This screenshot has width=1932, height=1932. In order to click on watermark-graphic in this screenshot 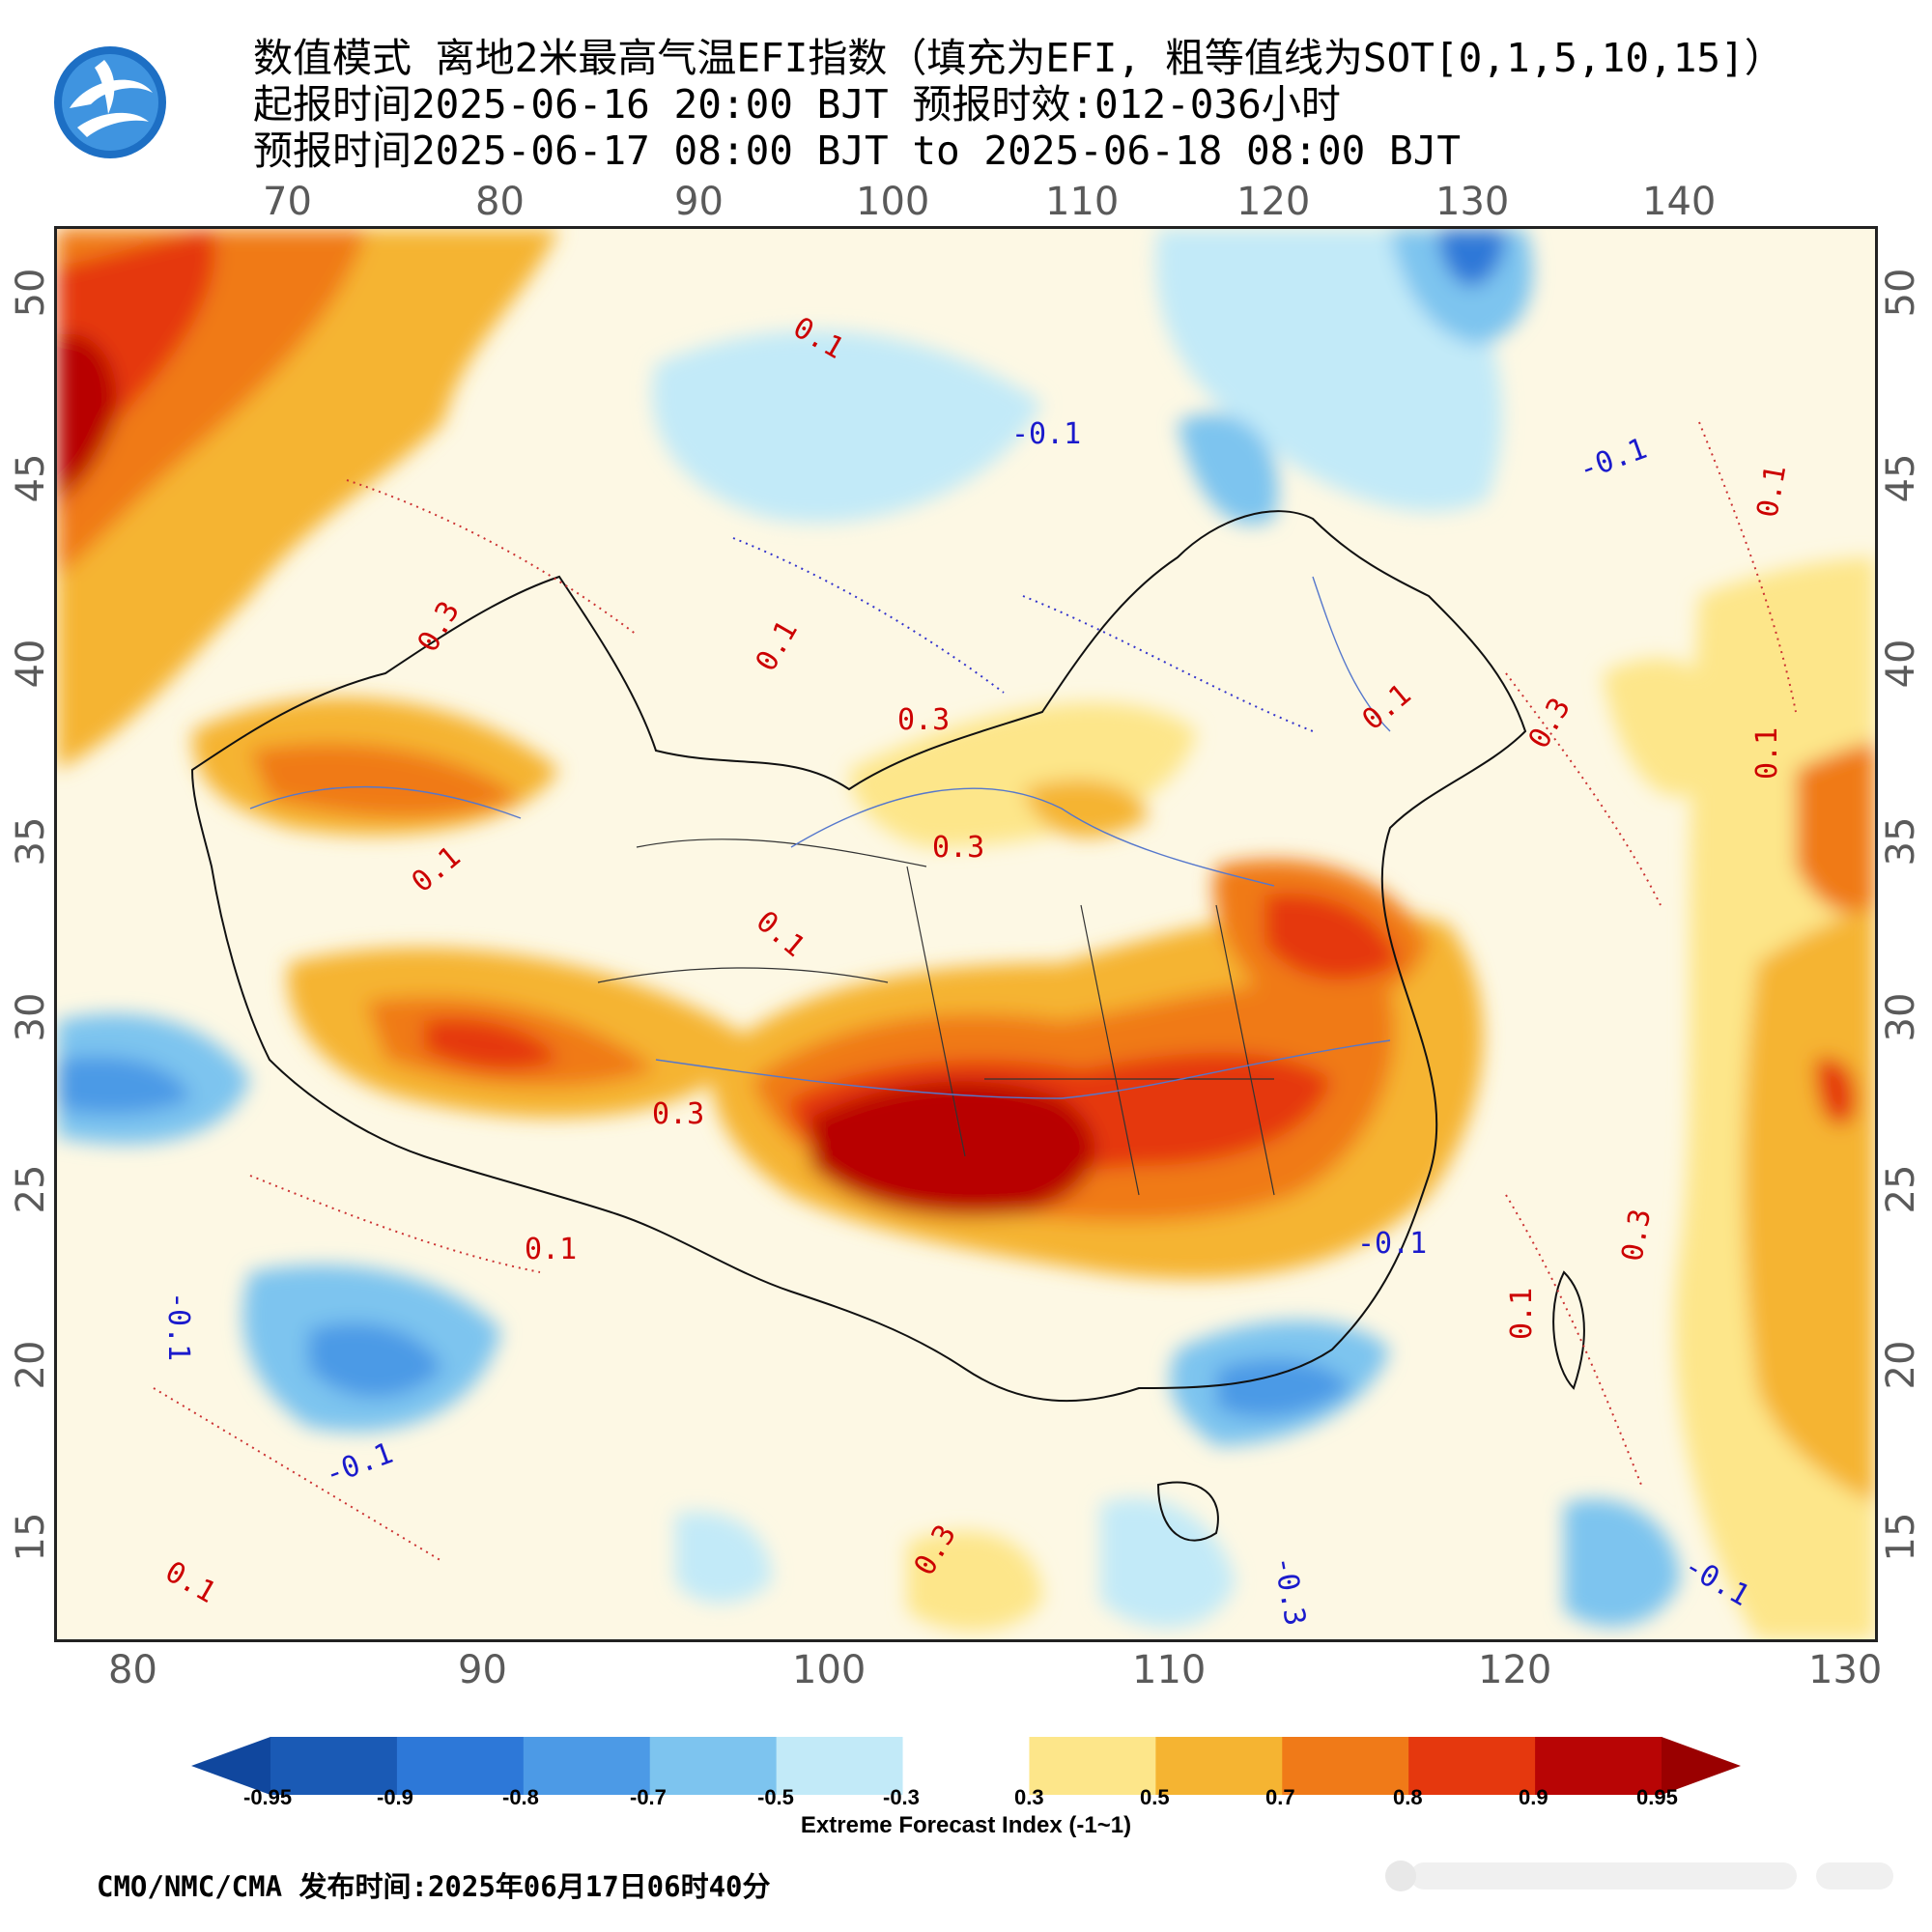, I will do `click(1639, 1876)`.